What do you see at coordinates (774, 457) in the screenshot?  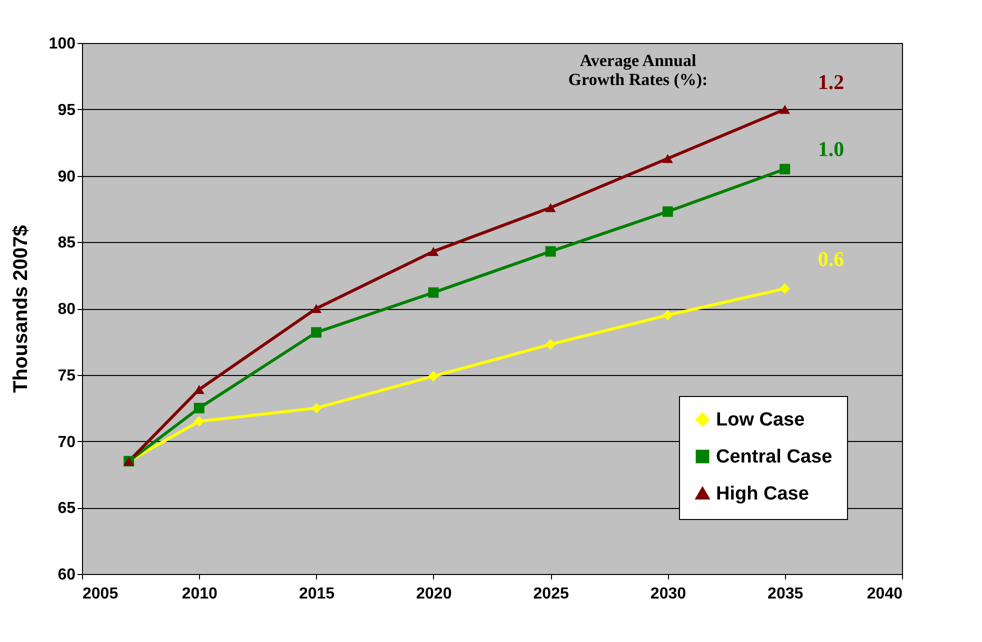 I see `legend-label: Central Case` at bounding box center [774, 457].